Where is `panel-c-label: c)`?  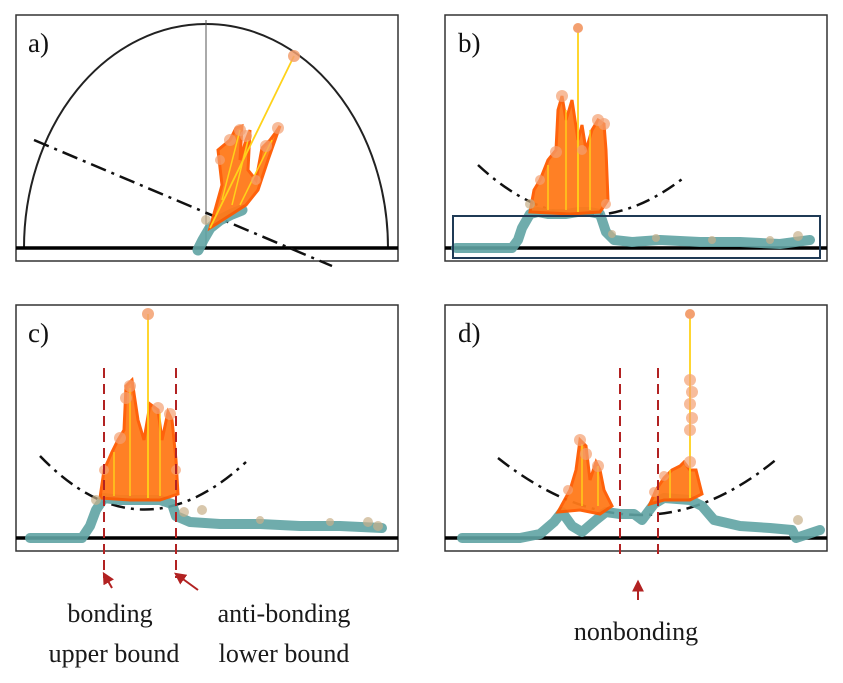
panel-c-label: c) is located at coordinates (38, 333).